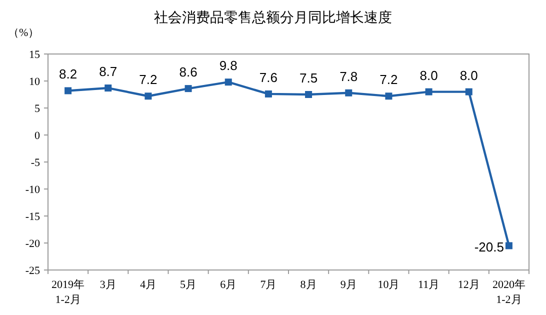 Image resolution: width=546 pixels, height=315 pixels. Describe the element at coordinates (32, 244) in the screenshot. I see `y-tick-label: -20` at that location.